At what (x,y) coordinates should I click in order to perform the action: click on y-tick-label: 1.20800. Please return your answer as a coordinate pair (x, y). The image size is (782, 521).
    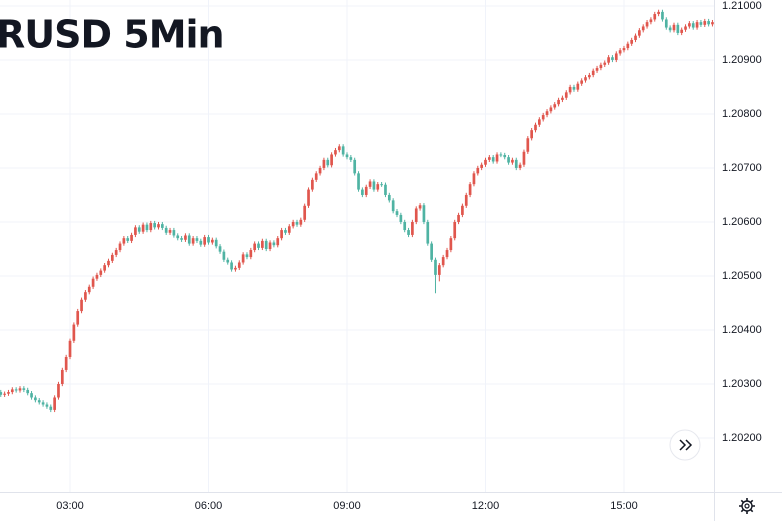
    Looking at the image, I should click on (742, 114).